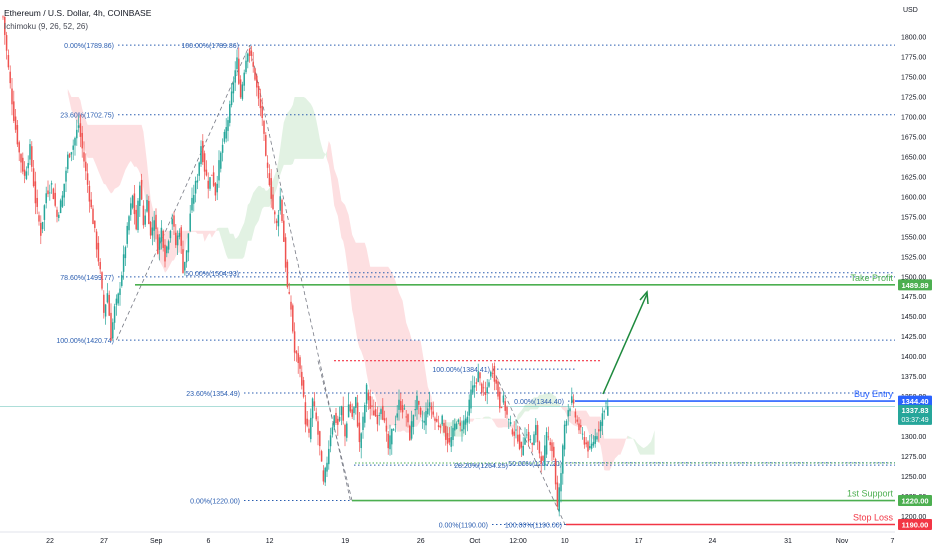  What do you see at coordinates (913, 177) in the screenshot?
I see `price-tick: 1625.00` at bounding box center [913, 177].